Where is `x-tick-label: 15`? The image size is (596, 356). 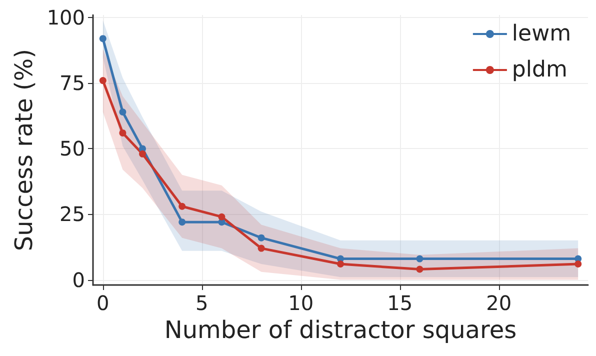 x-tick-label: 15 is located at coordinates (400, 303).